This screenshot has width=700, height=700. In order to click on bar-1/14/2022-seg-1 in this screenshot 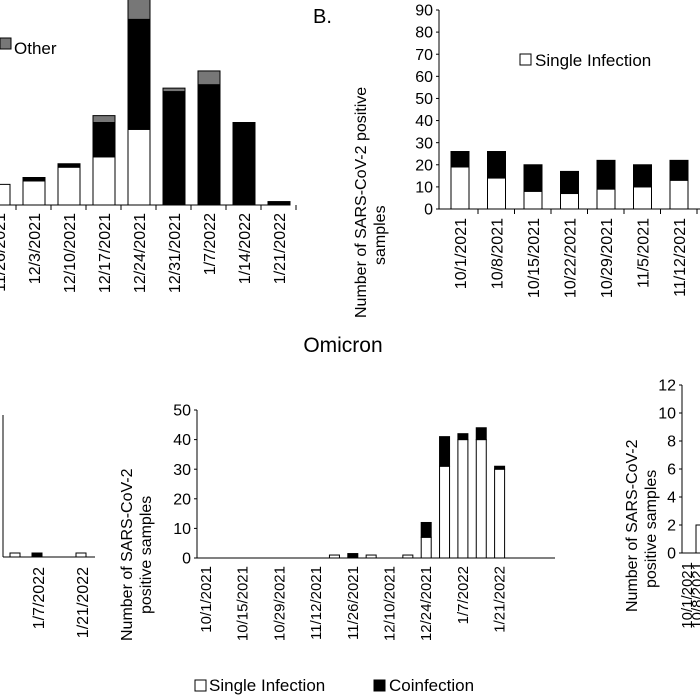, I will do `click(481, 434)`.